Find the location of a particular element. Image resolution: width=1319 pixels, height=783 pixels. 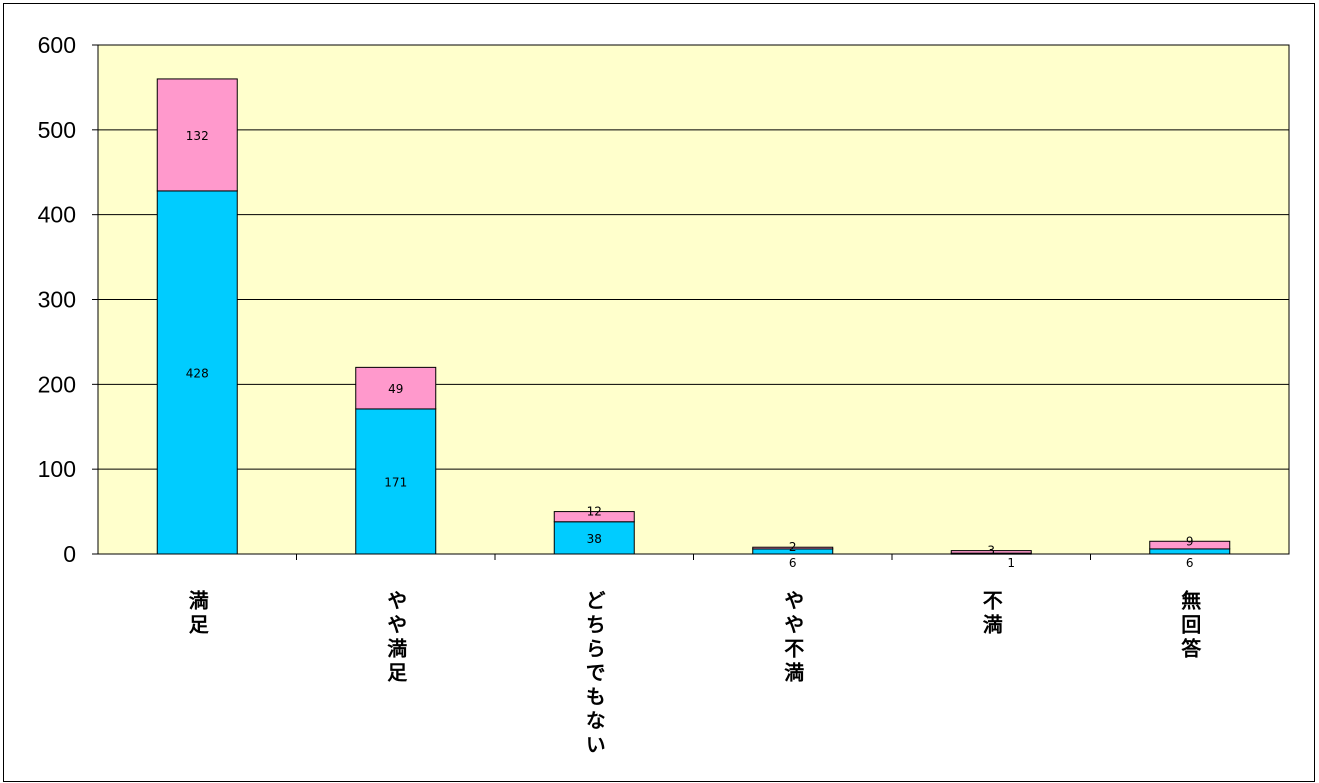

data-label: 132 is located at coordinates (197, 136).